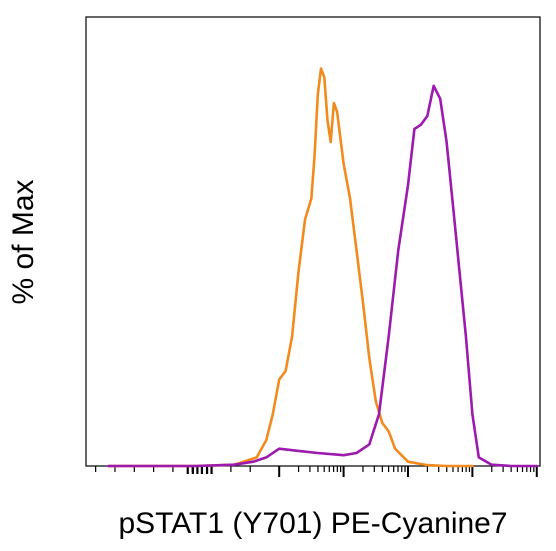 The width and height of the screenshot is (556, 551). I want to click on x-axis-ticks, so click(316, 471).